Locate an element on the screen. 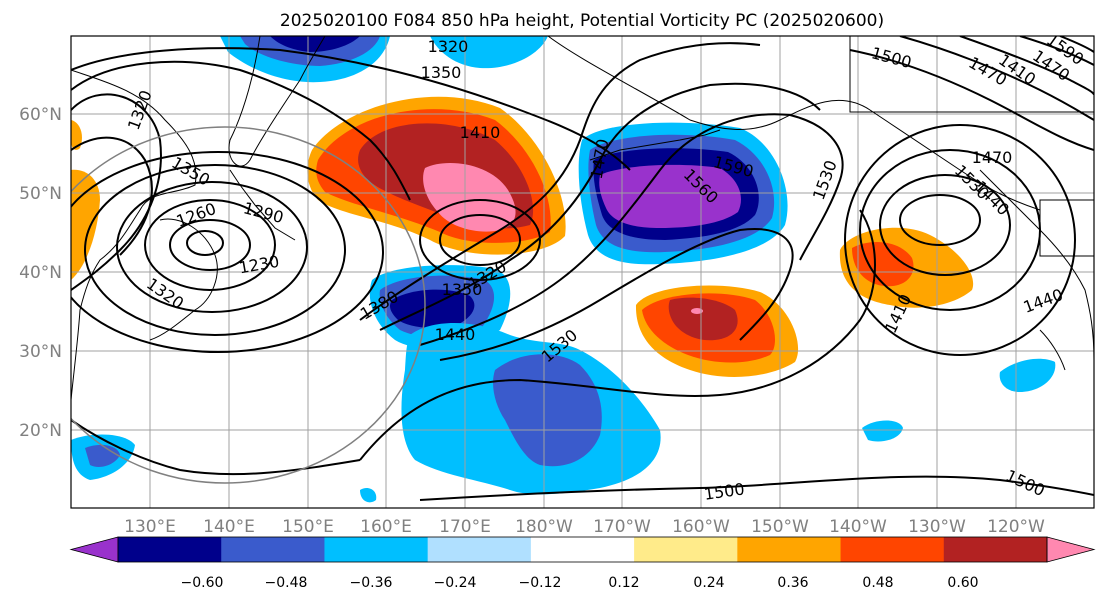 This screenshot has height=601, width=1105. colorbar-tick-label: −0.36 is located at coordinates (371, 583).